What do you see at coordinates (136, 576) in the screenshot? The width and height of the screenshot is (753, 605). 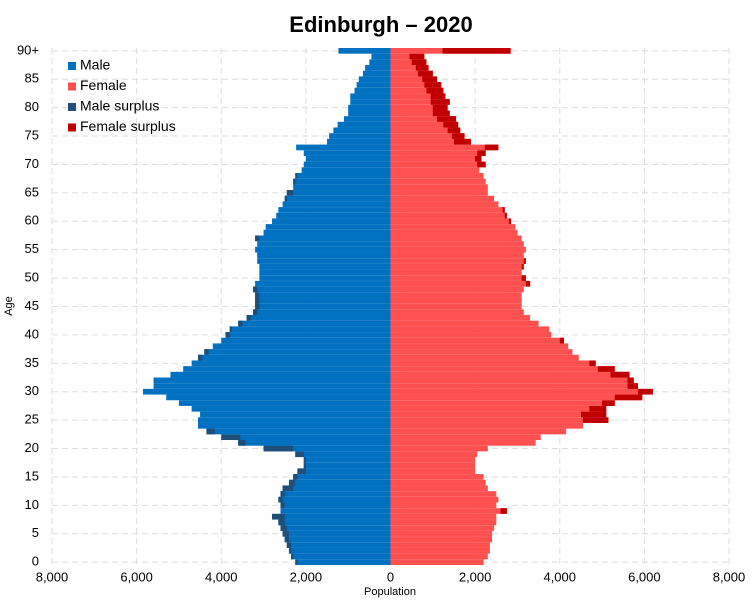 I see `x-tick-label: 6,000` at bounding box center [136, 576].